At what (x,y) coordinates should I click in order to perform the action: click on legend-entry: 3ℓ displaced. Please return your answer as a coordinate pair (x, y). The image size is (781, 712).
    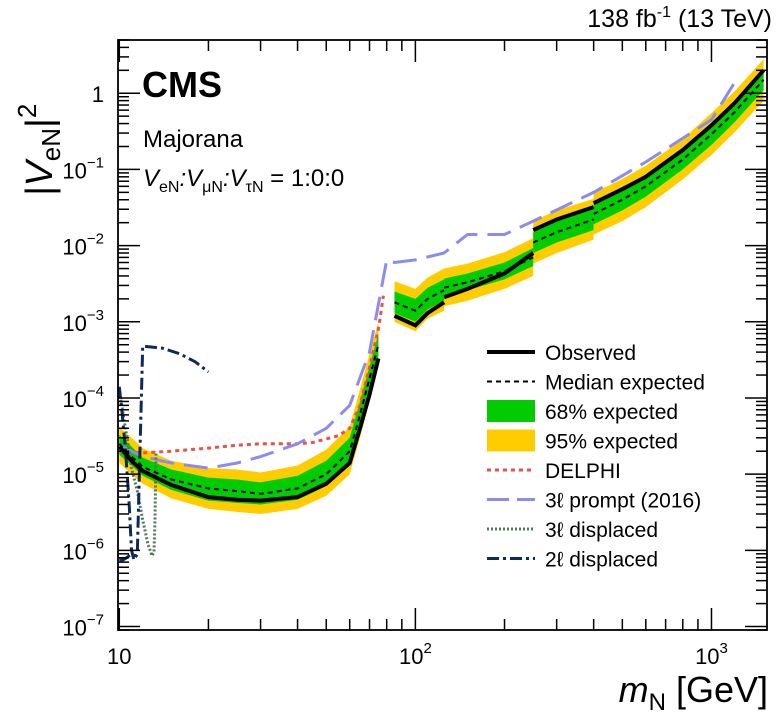
    Looking at the image, I should click on (572, 530).